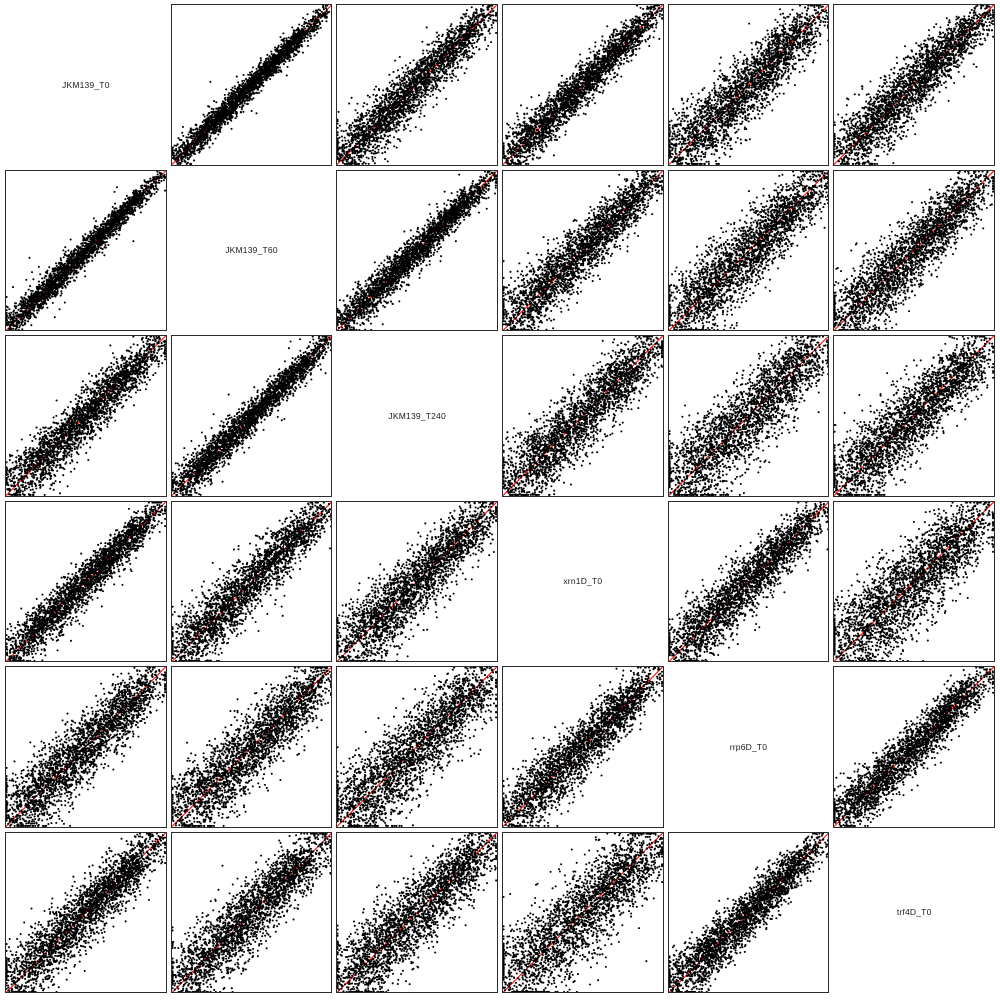 This screenshot has width=1000, height=1000. I want to click on scatter-panel-jkm139_t60-vs-xrn1d_t0, so click(252, 582).